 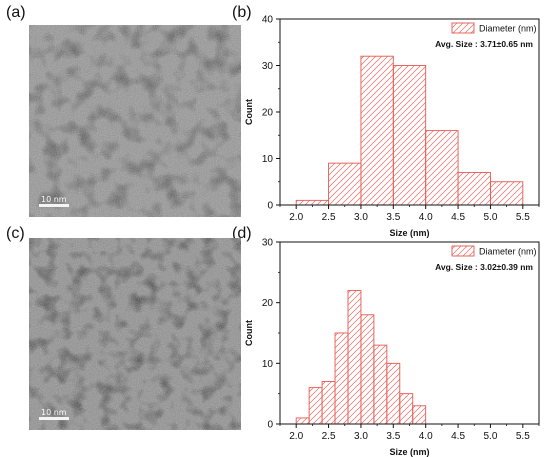 I want to click on panel-label-a: (a), so click(x=16, y=12).